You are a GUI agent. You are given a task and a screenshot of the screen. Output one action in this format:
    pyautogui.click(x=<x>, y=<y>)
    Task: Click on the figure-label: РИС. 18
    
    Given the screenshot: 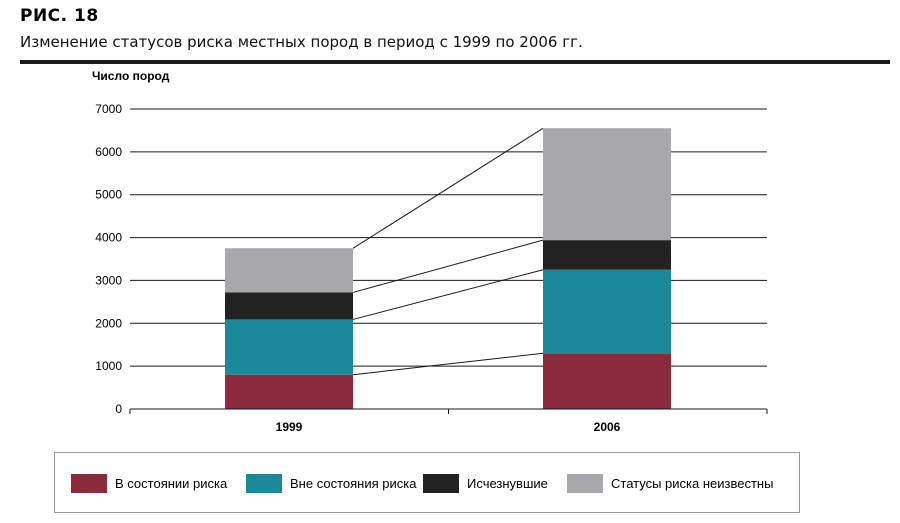 What is the action you would take?
    pyautogui.click(x=59, y=16)
    